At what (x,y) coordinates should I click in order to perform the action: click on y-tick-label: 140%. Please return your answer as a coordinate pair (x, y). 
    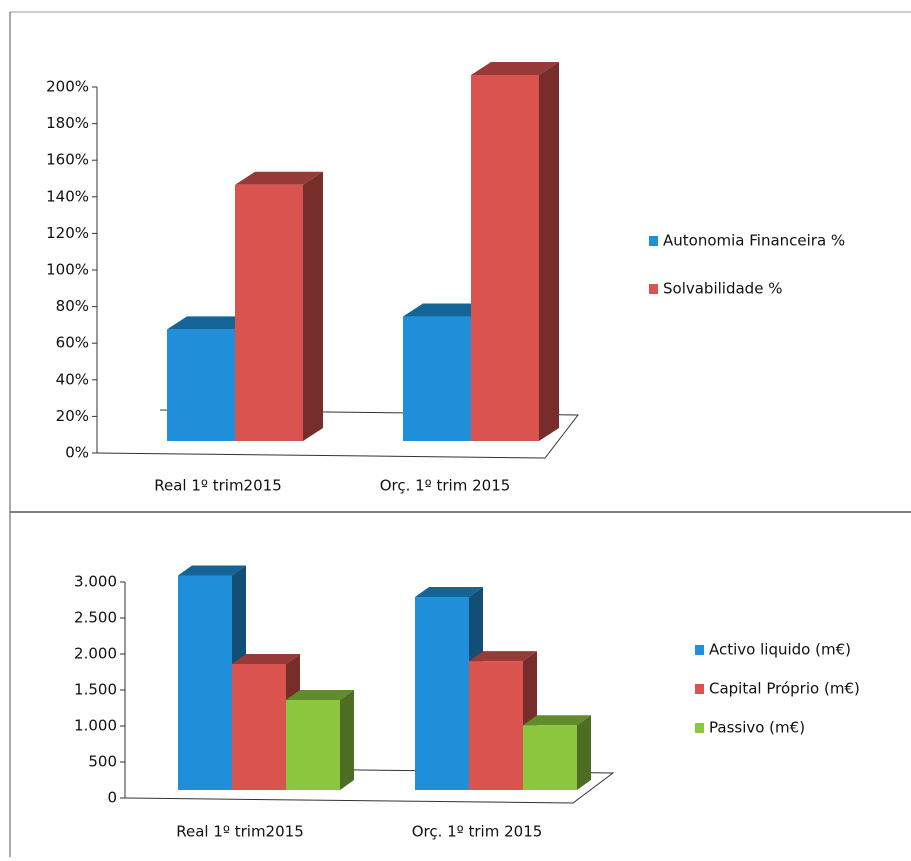
    Looking at the image, I should click on (67, 196).